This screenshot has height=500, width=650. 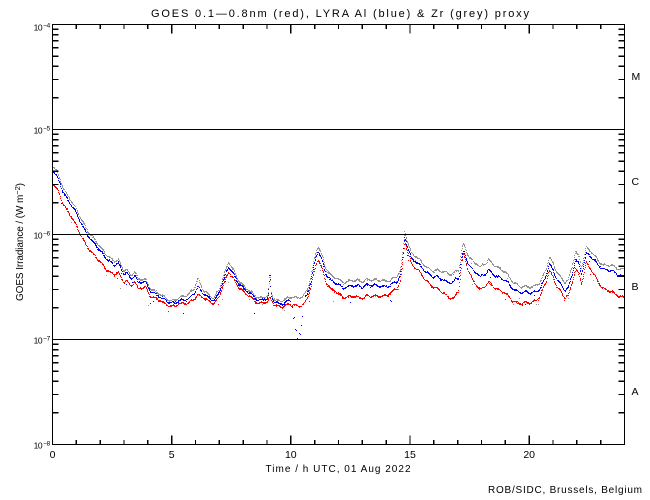 I want to click on svg-text: B, so click(x=635, y=287).